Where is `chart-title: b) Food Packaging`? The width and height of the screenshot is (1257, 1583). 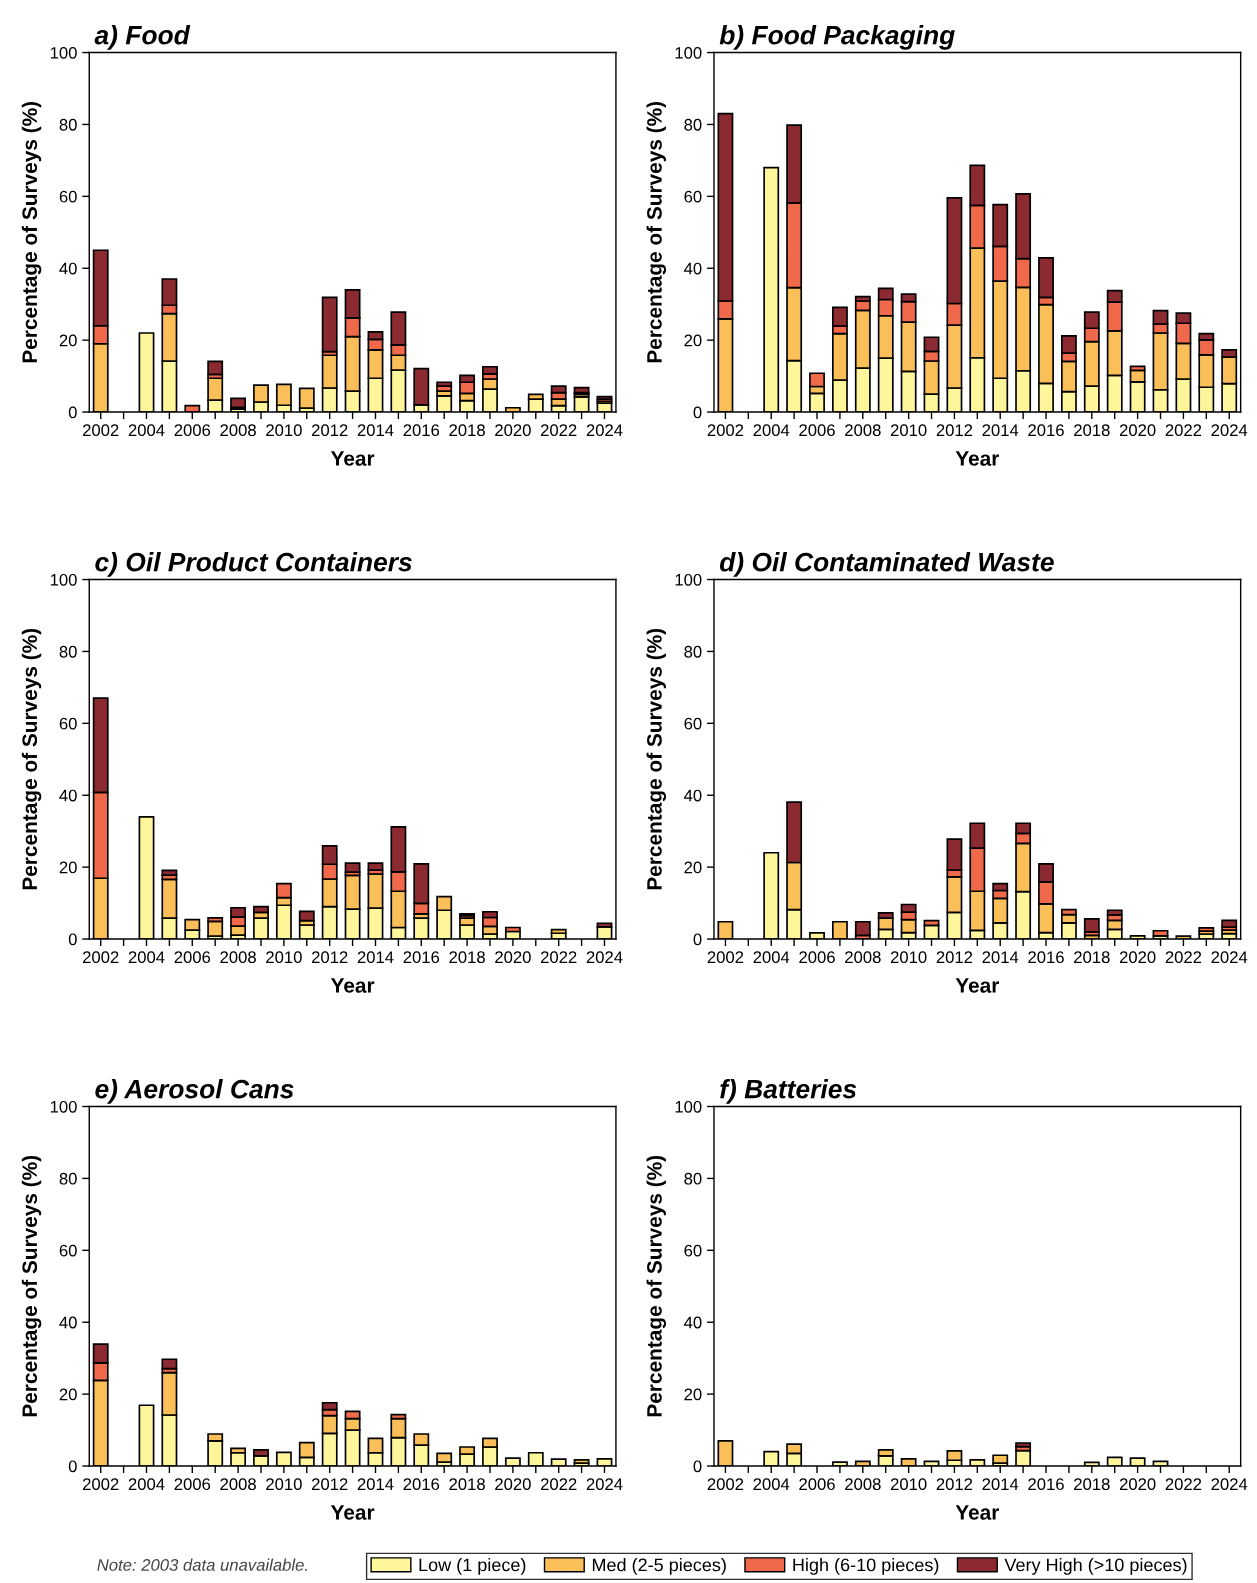
chart-title: b) Food Packaging is located at coordinates (837, 37).